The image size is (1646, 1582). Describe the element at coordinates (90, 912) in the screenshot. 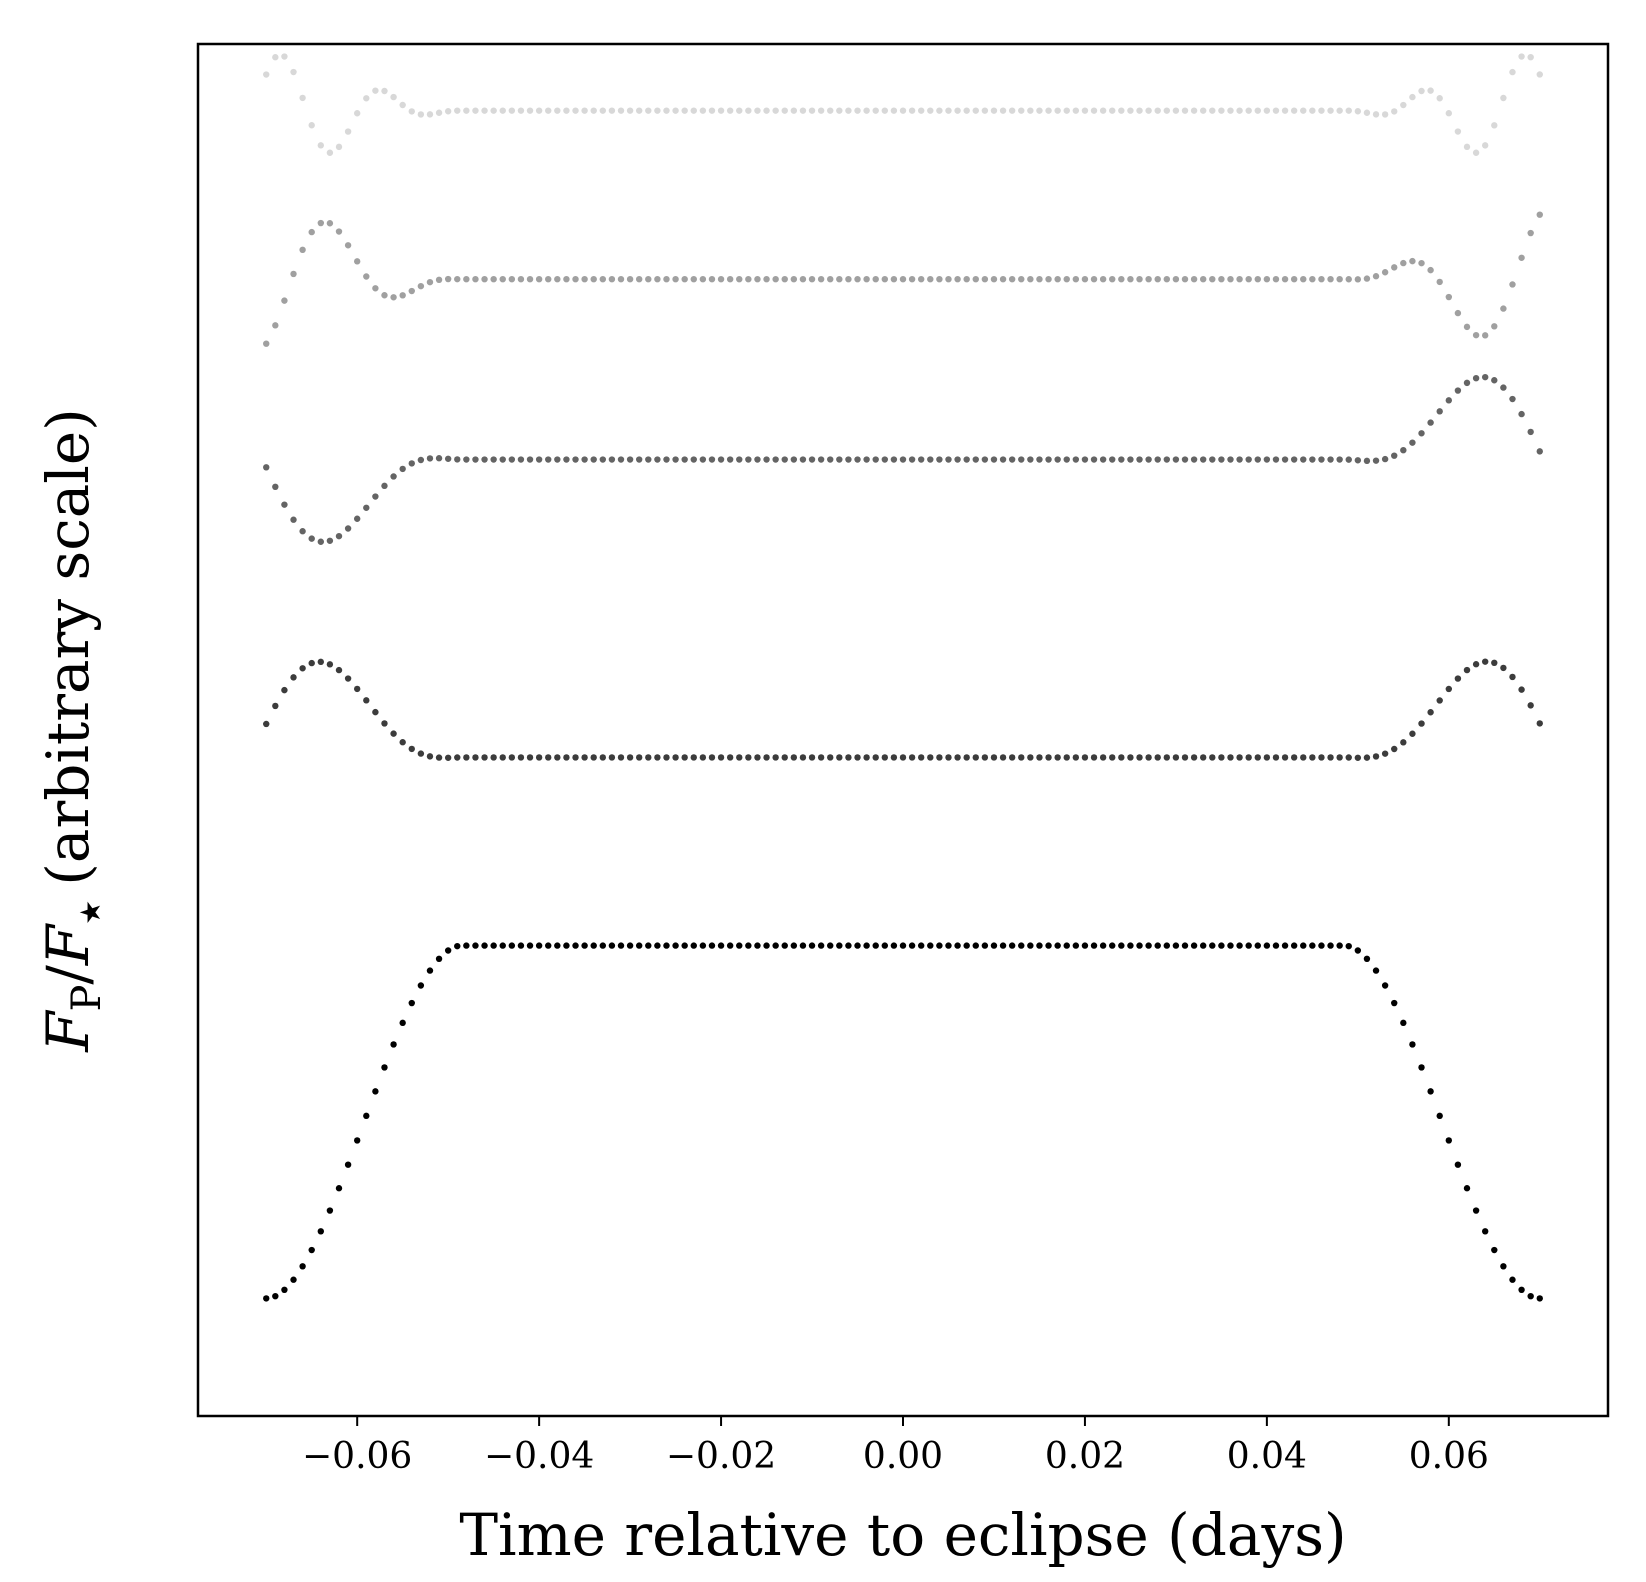

I see `y-label-star-subscript: ★` at that location.